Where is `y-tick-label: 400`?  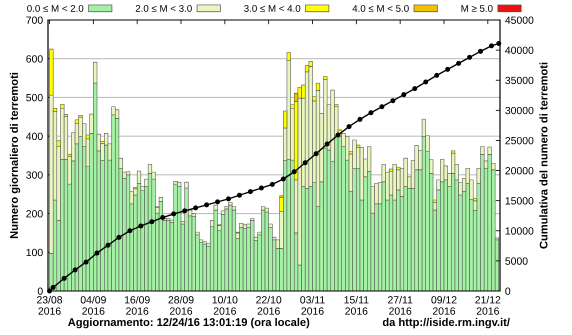 y-tick-label: 400 is located at coordinates (34, 136).